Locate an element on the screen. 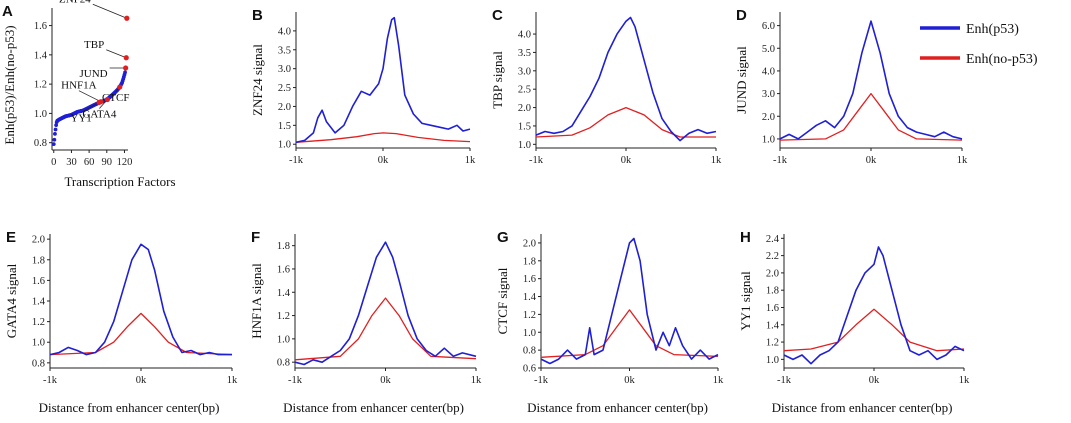  x-tick-label: 120 is located at coordinates (125, 162).